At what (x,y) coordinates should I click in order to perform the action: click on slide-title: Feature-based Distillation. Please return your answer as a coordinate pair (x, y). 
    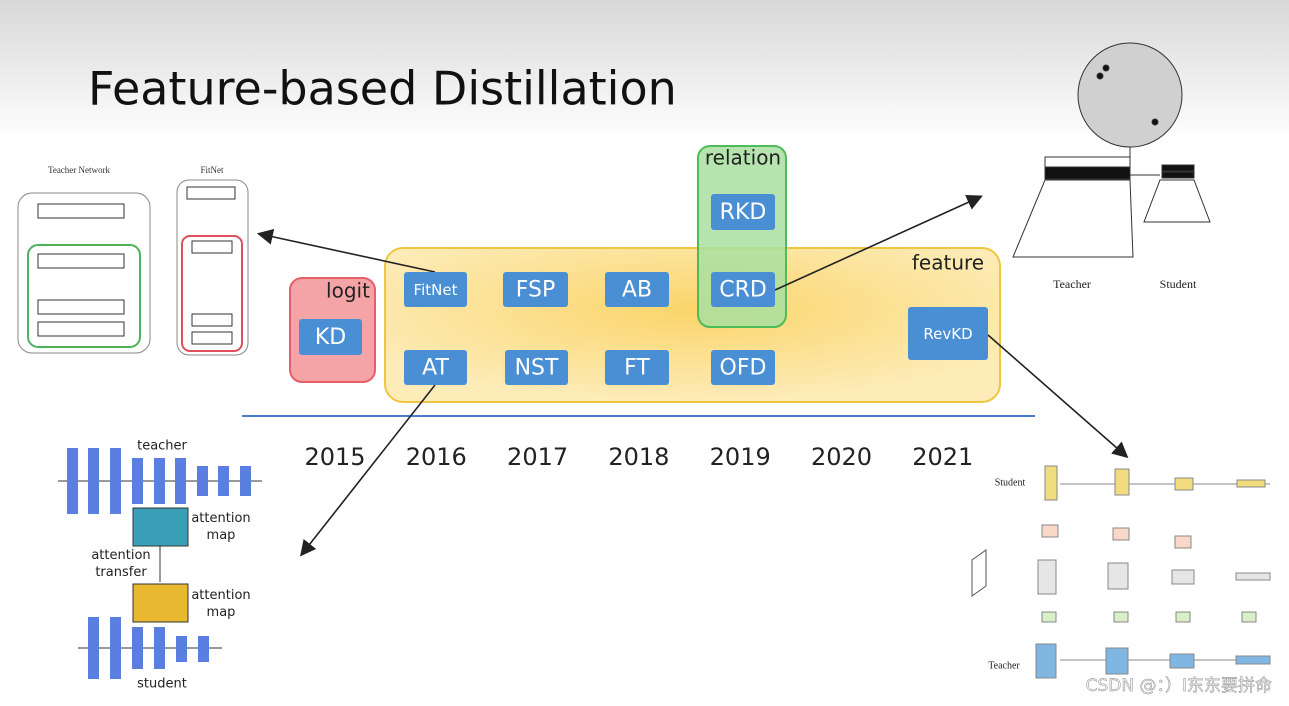
    Looking at the image, I should click on (382, 89).